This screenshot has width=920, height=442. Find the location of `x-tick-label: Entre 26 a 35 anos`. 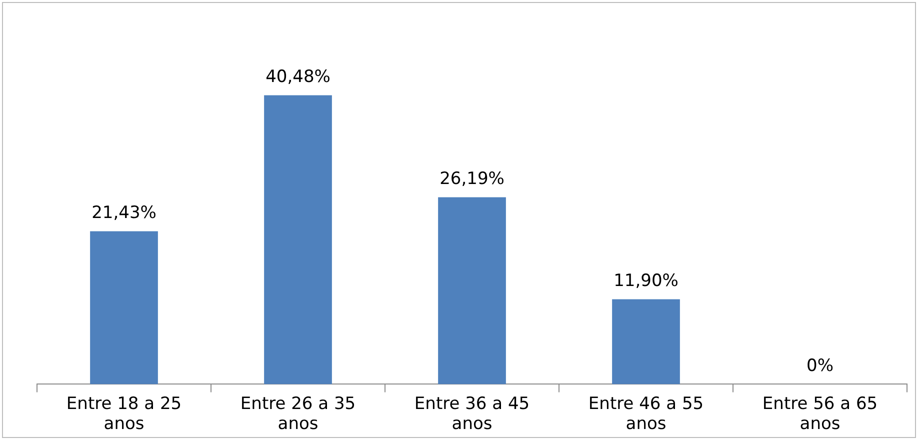

x-tick-label: Entre 26 a 35 anos is located at coordinates (298, 414).